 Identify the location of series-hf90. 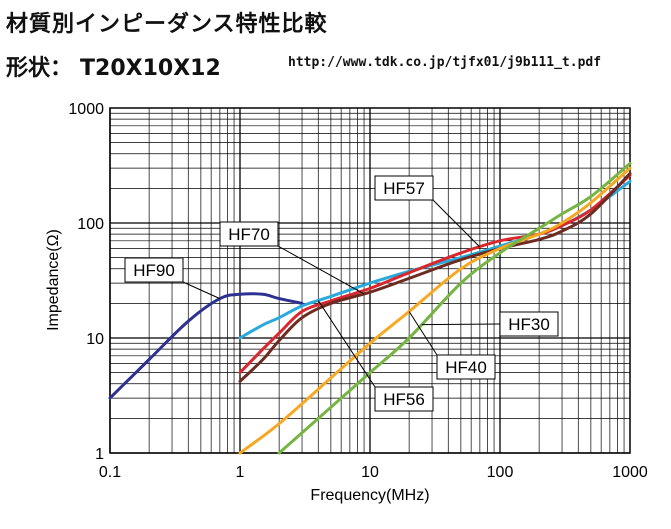
(206, 346).